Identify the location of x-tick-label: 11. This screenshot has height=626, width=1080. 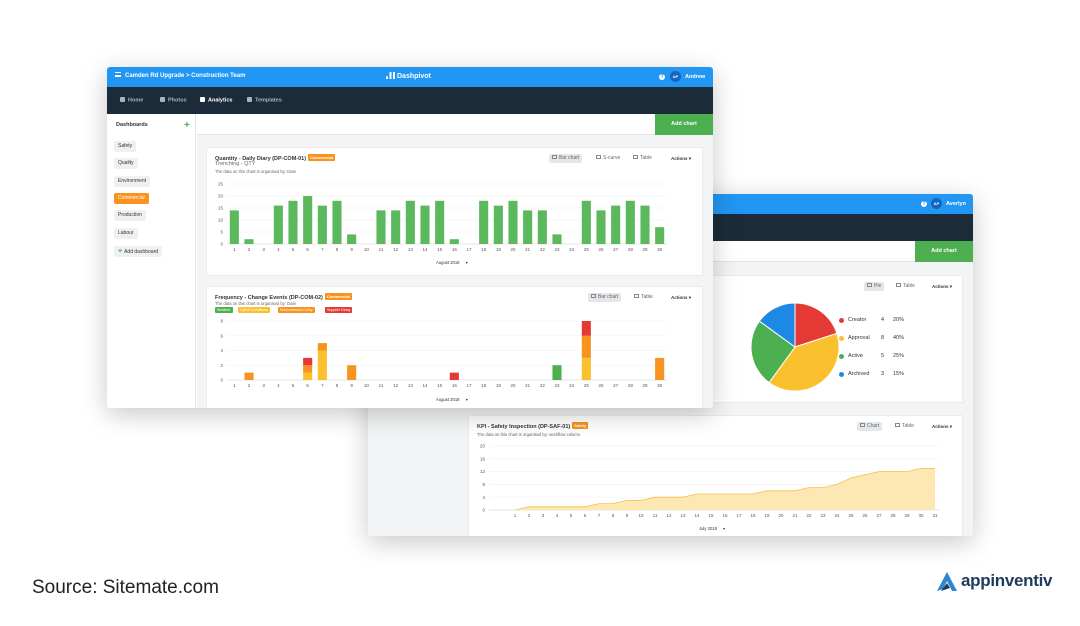
(381, 249).